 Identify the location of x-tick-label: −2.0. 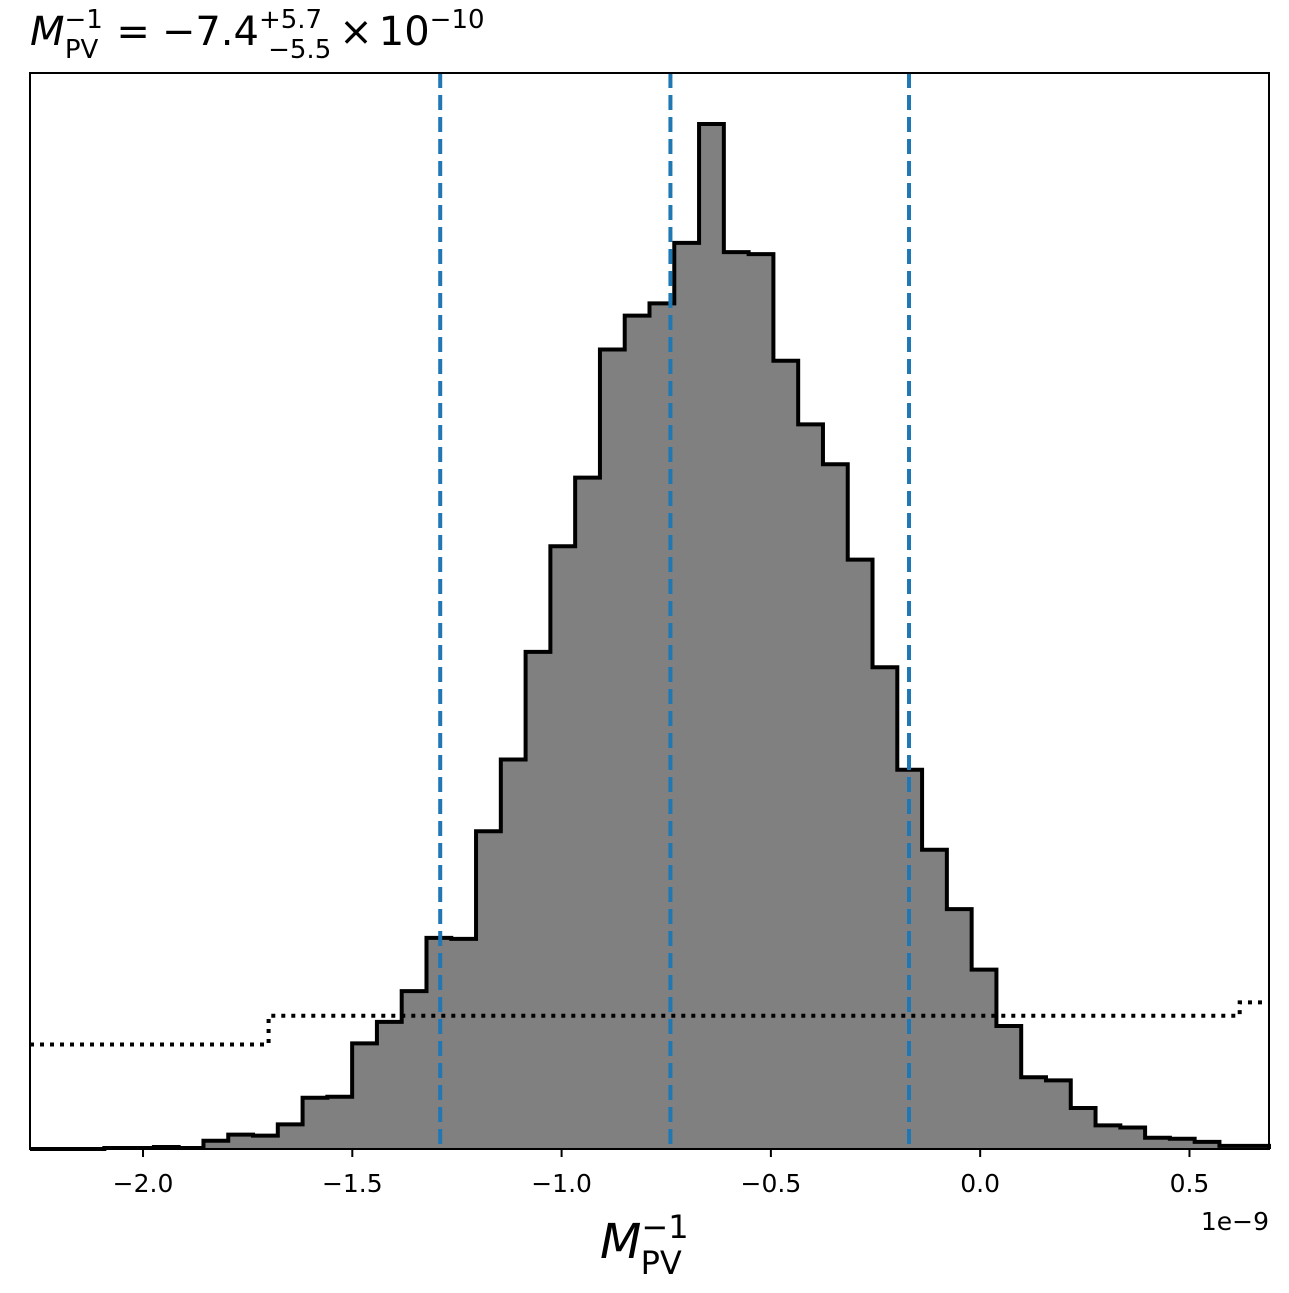
(143, 1183).